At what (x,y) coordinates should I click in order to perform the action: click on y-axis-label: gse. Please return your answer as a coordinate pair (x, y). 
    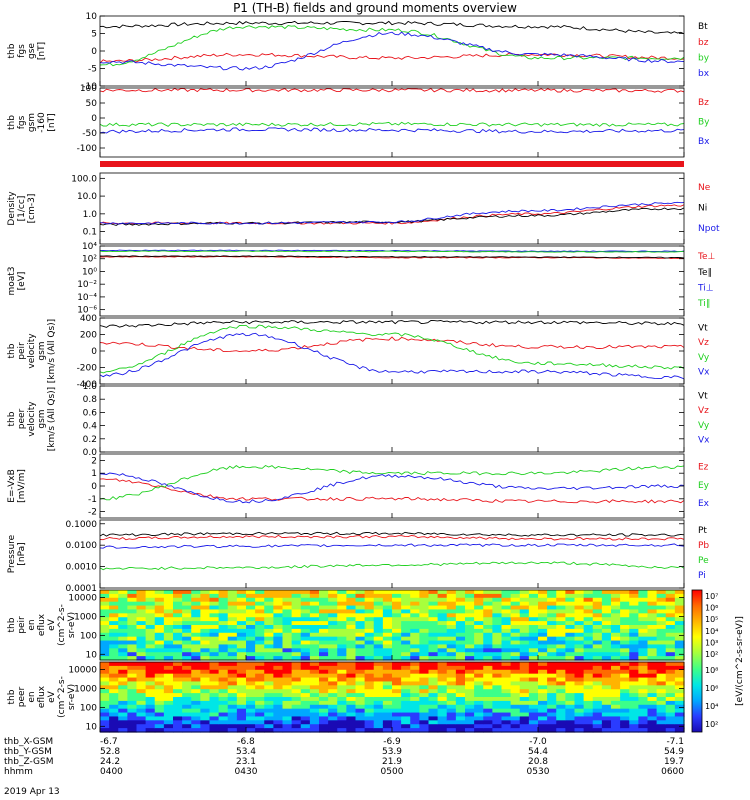
    Looking at the image, I should click on (32, 51).